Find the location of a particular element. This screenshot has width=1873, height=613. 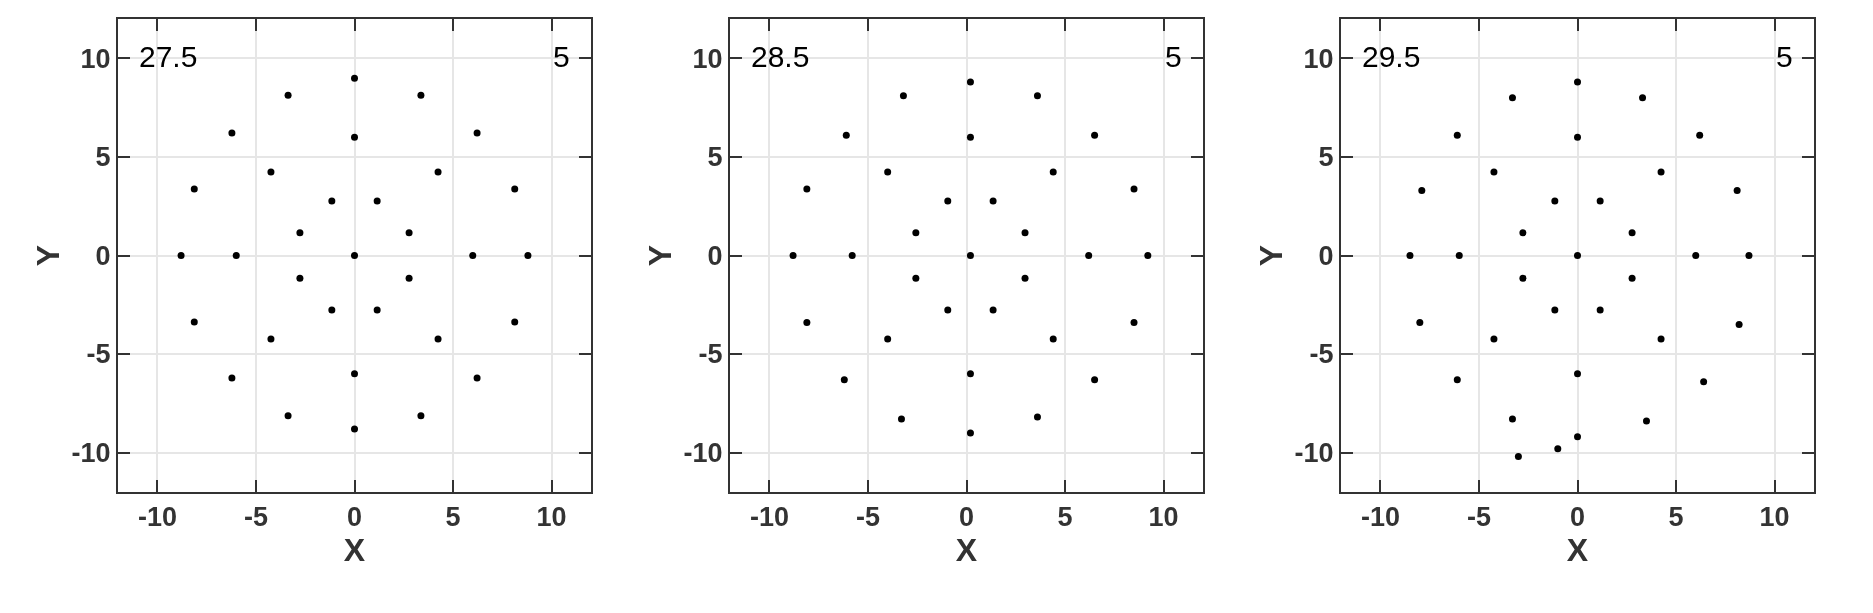

annotation: 27.5 is located at coordinates (168, 56).